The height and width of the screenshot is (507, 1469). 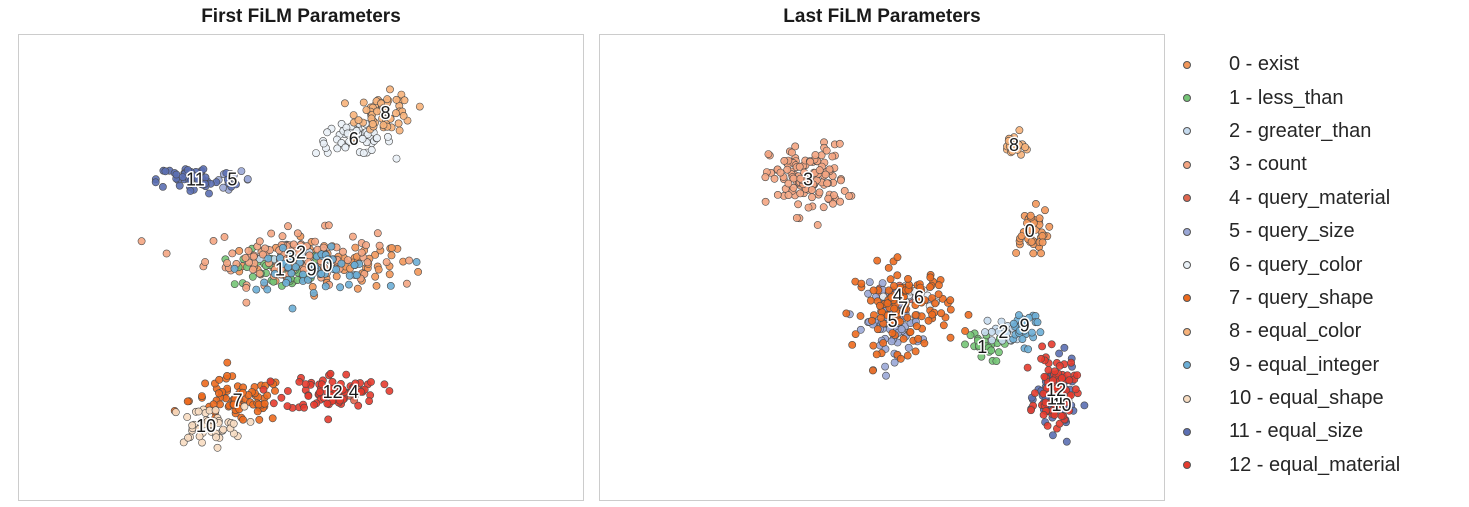 What do you see at coordinates (1320, 264) in the screenshot?
I see `legend-item: 6 - query_color` at bounding box center [1320, 264].